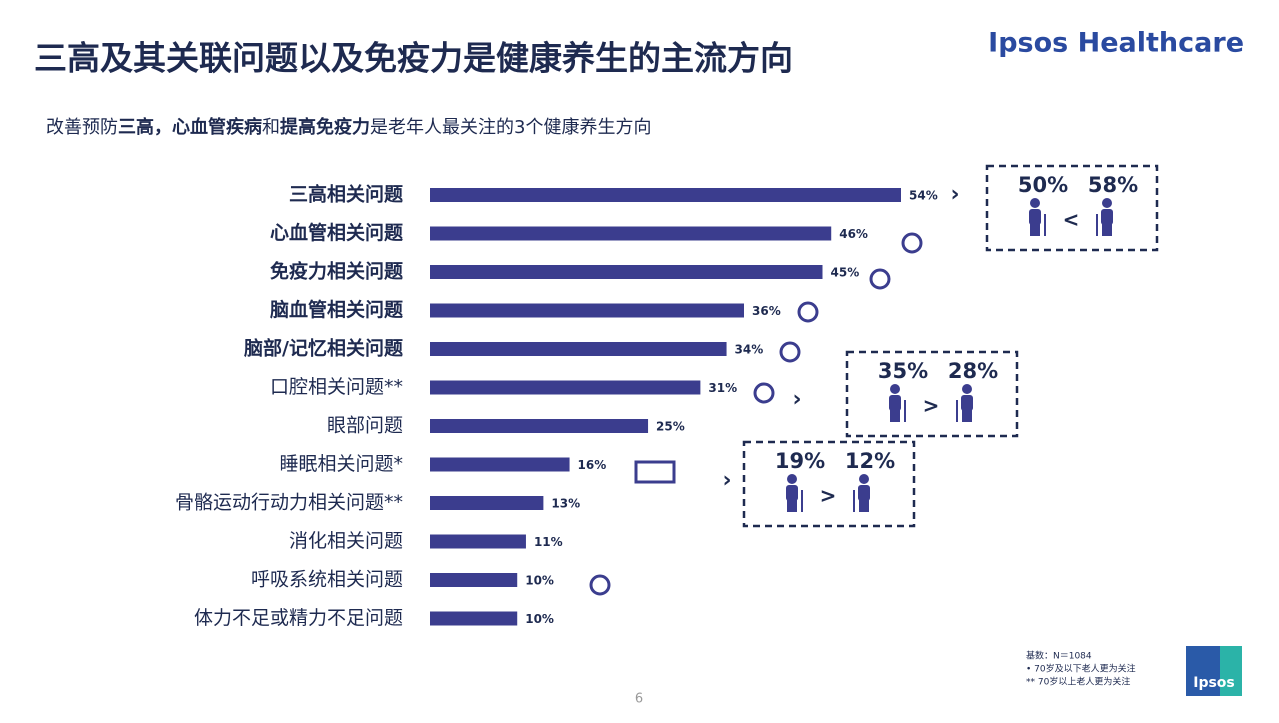 This screenshot has width=1279, height=723. Describe the element at coordinates (325, 127) in the screenshot. I see `subtitle-part: 提高免疫力` at that location.